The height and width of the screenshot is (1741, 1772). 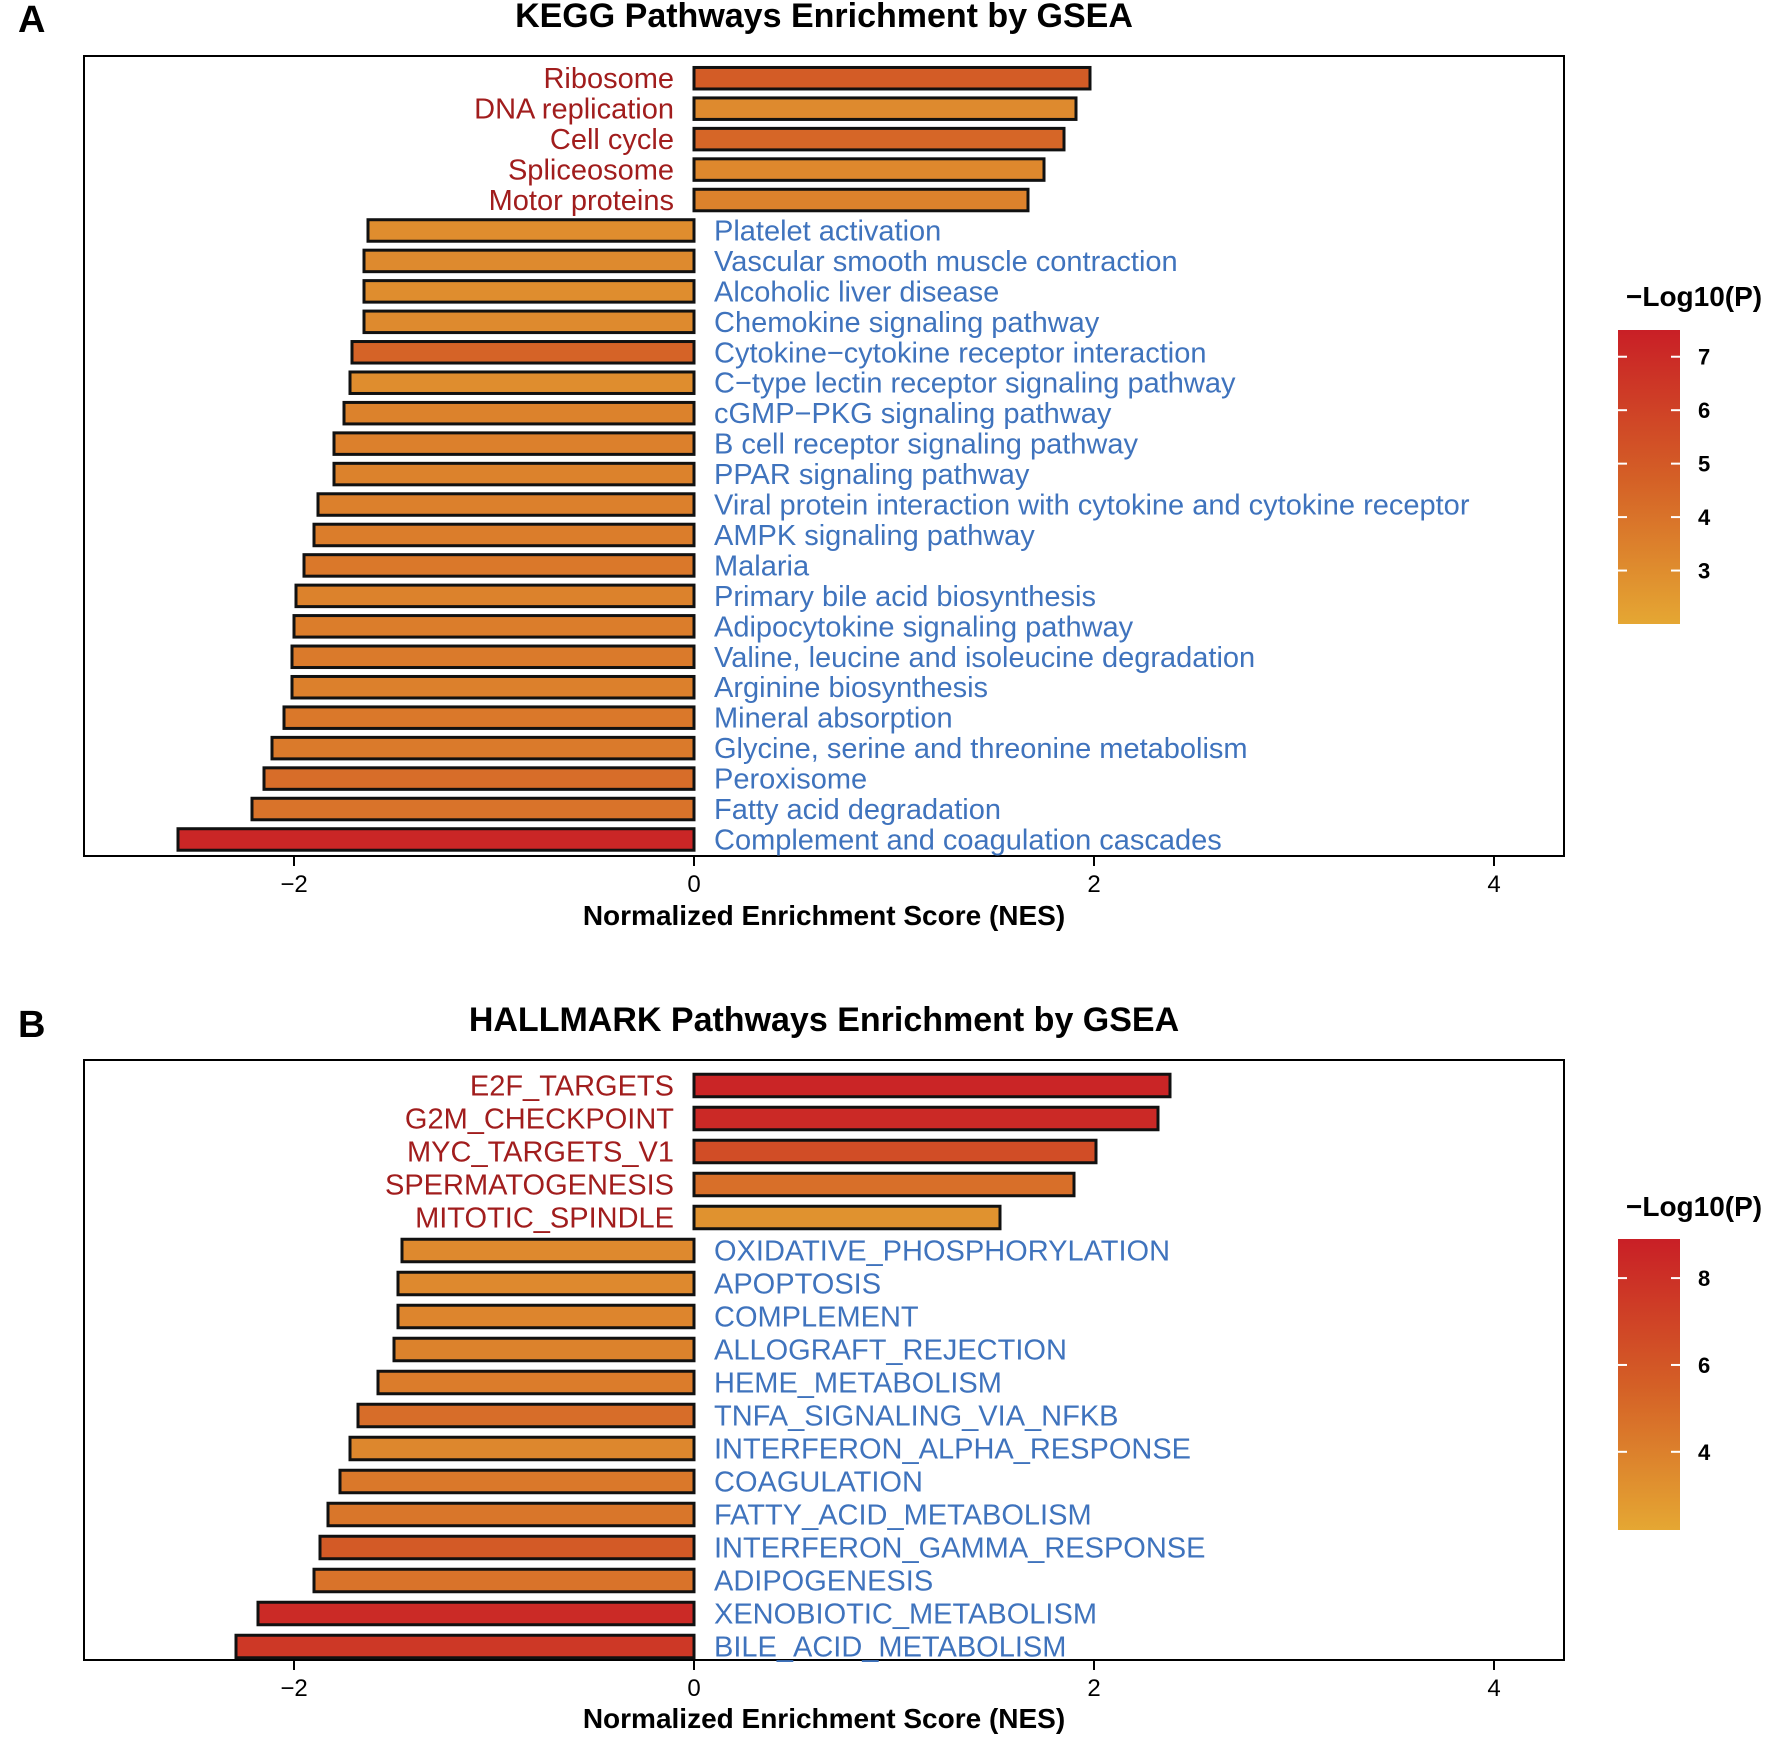 I want to click on category-label: Cytokine−cytokine receptor interaction, so click(x=960, y=353).